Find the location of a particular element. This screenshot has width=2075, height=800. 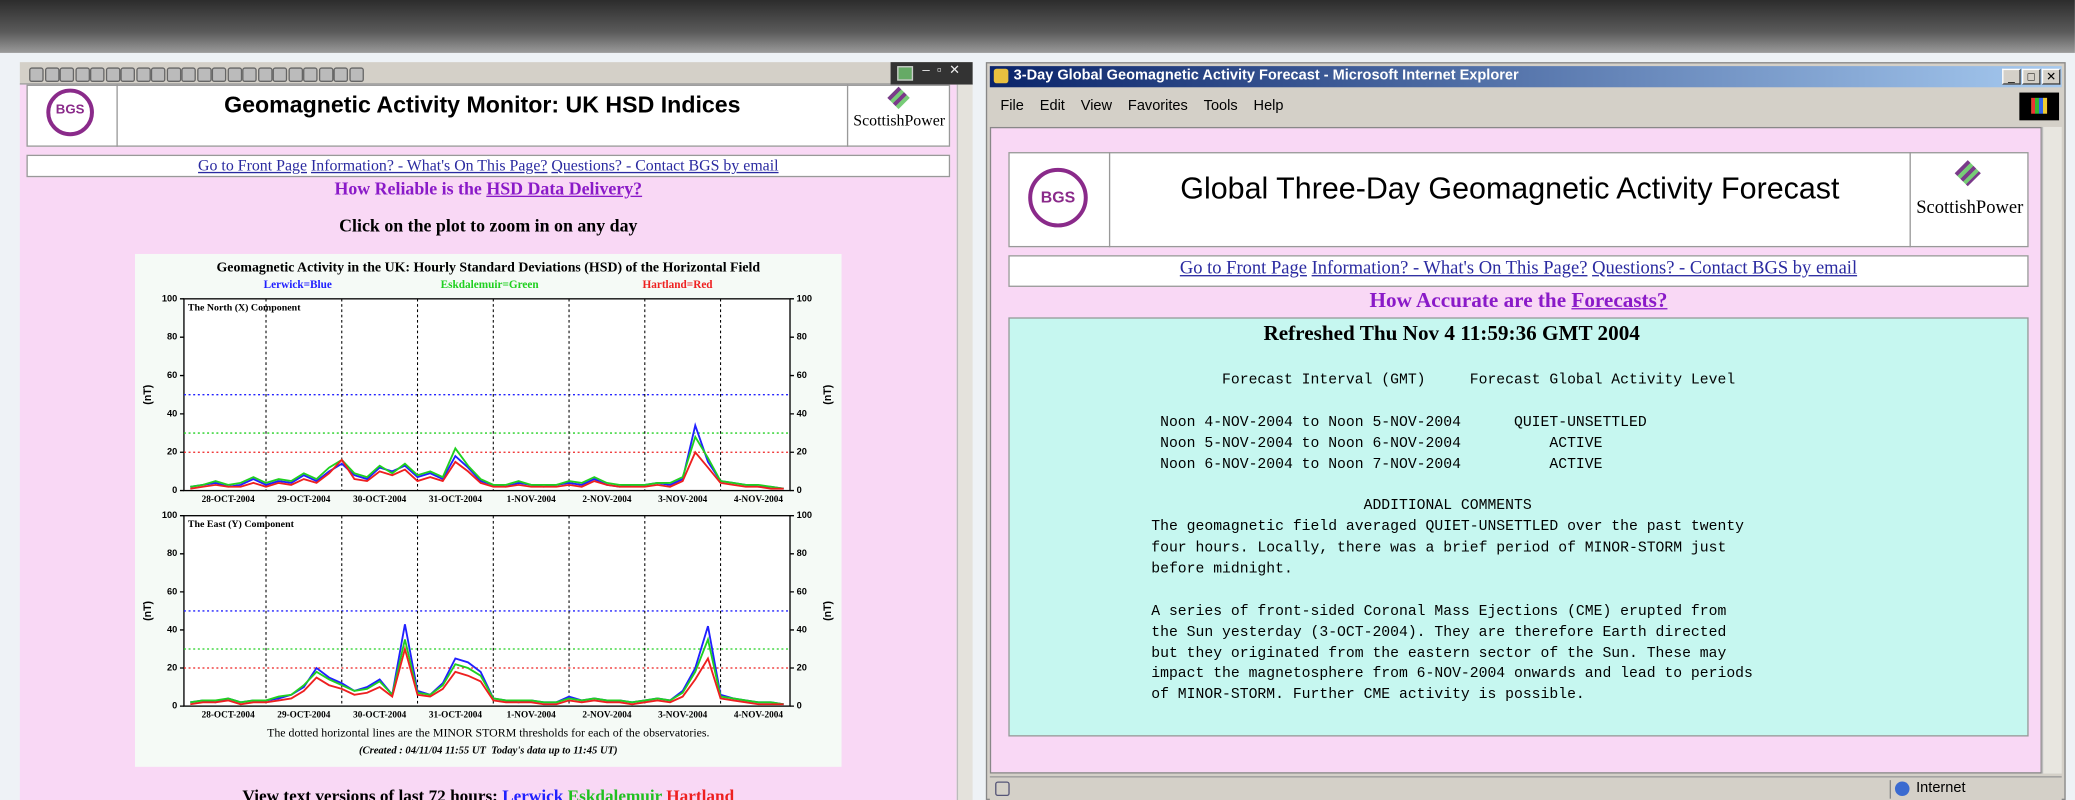

link: Forecasts? is located at coordinates (1619, 301).